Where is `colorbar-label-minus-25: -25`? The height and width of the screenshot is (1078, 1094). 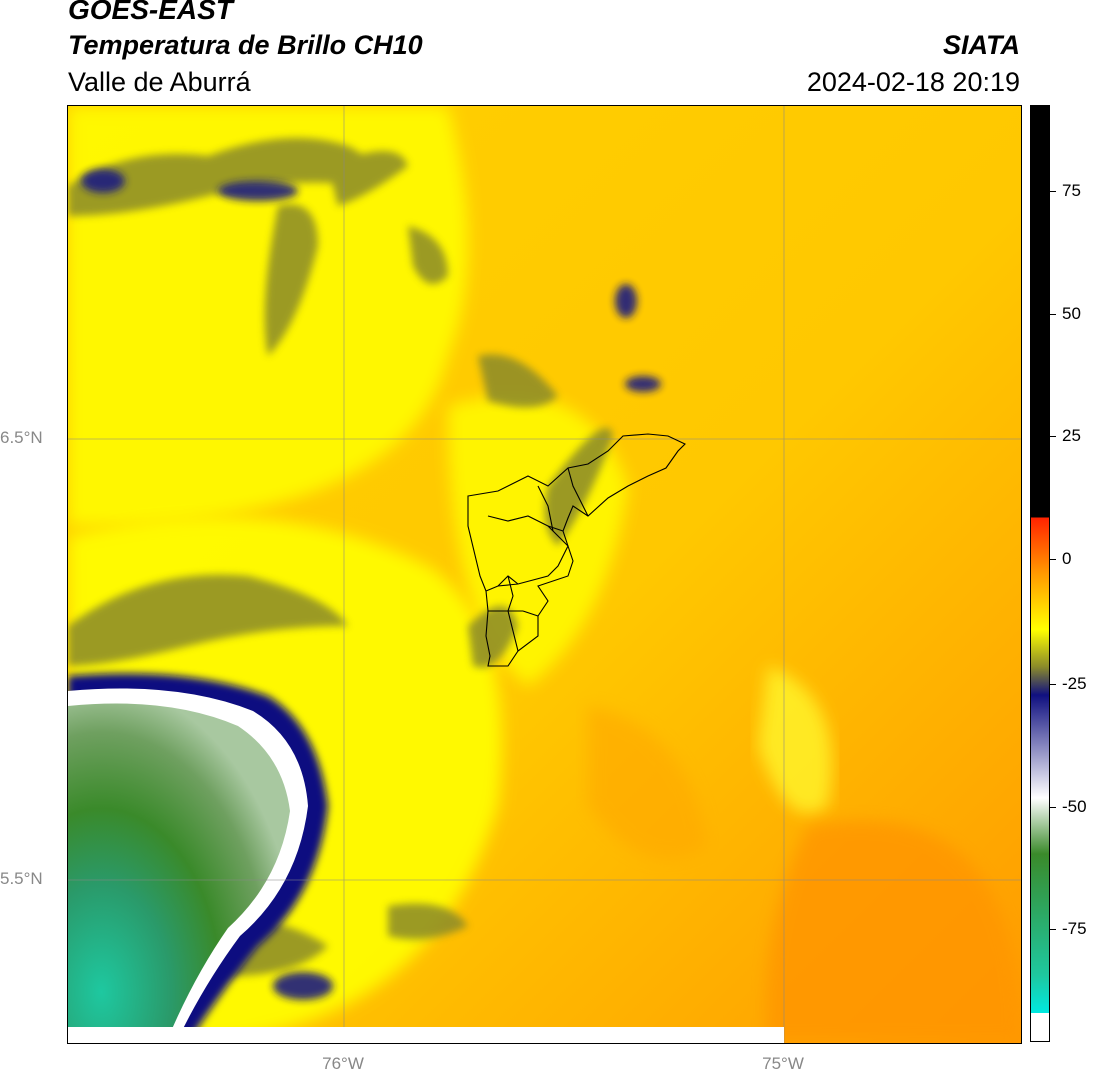
colorbar-label-minus-25: -25 is located at coordinates (1074, 683).